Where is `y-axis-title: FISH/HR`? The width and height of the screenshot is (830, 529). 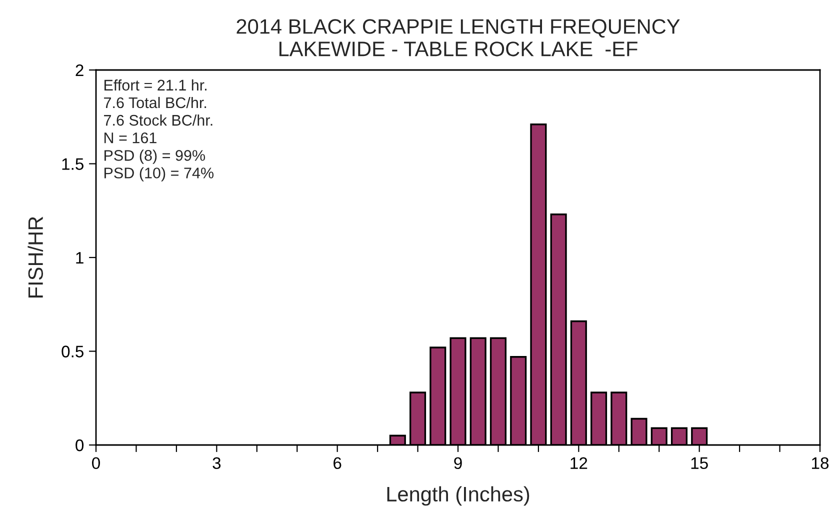
y-axis-title: FISH/HR is located at coordinates (36, 257).